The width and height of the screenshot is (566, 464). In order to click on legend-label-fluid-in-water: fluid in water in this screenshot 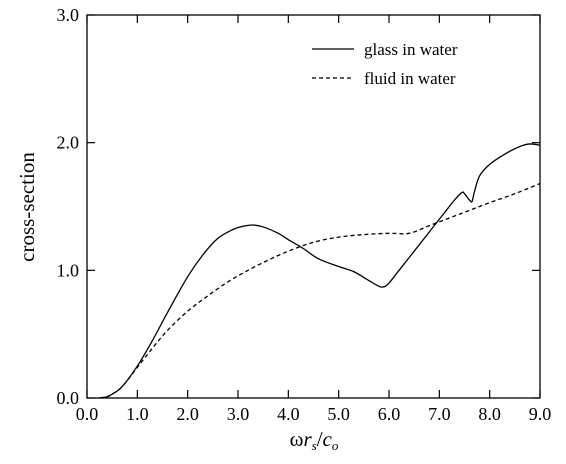, I will do `click(410, 78)`.